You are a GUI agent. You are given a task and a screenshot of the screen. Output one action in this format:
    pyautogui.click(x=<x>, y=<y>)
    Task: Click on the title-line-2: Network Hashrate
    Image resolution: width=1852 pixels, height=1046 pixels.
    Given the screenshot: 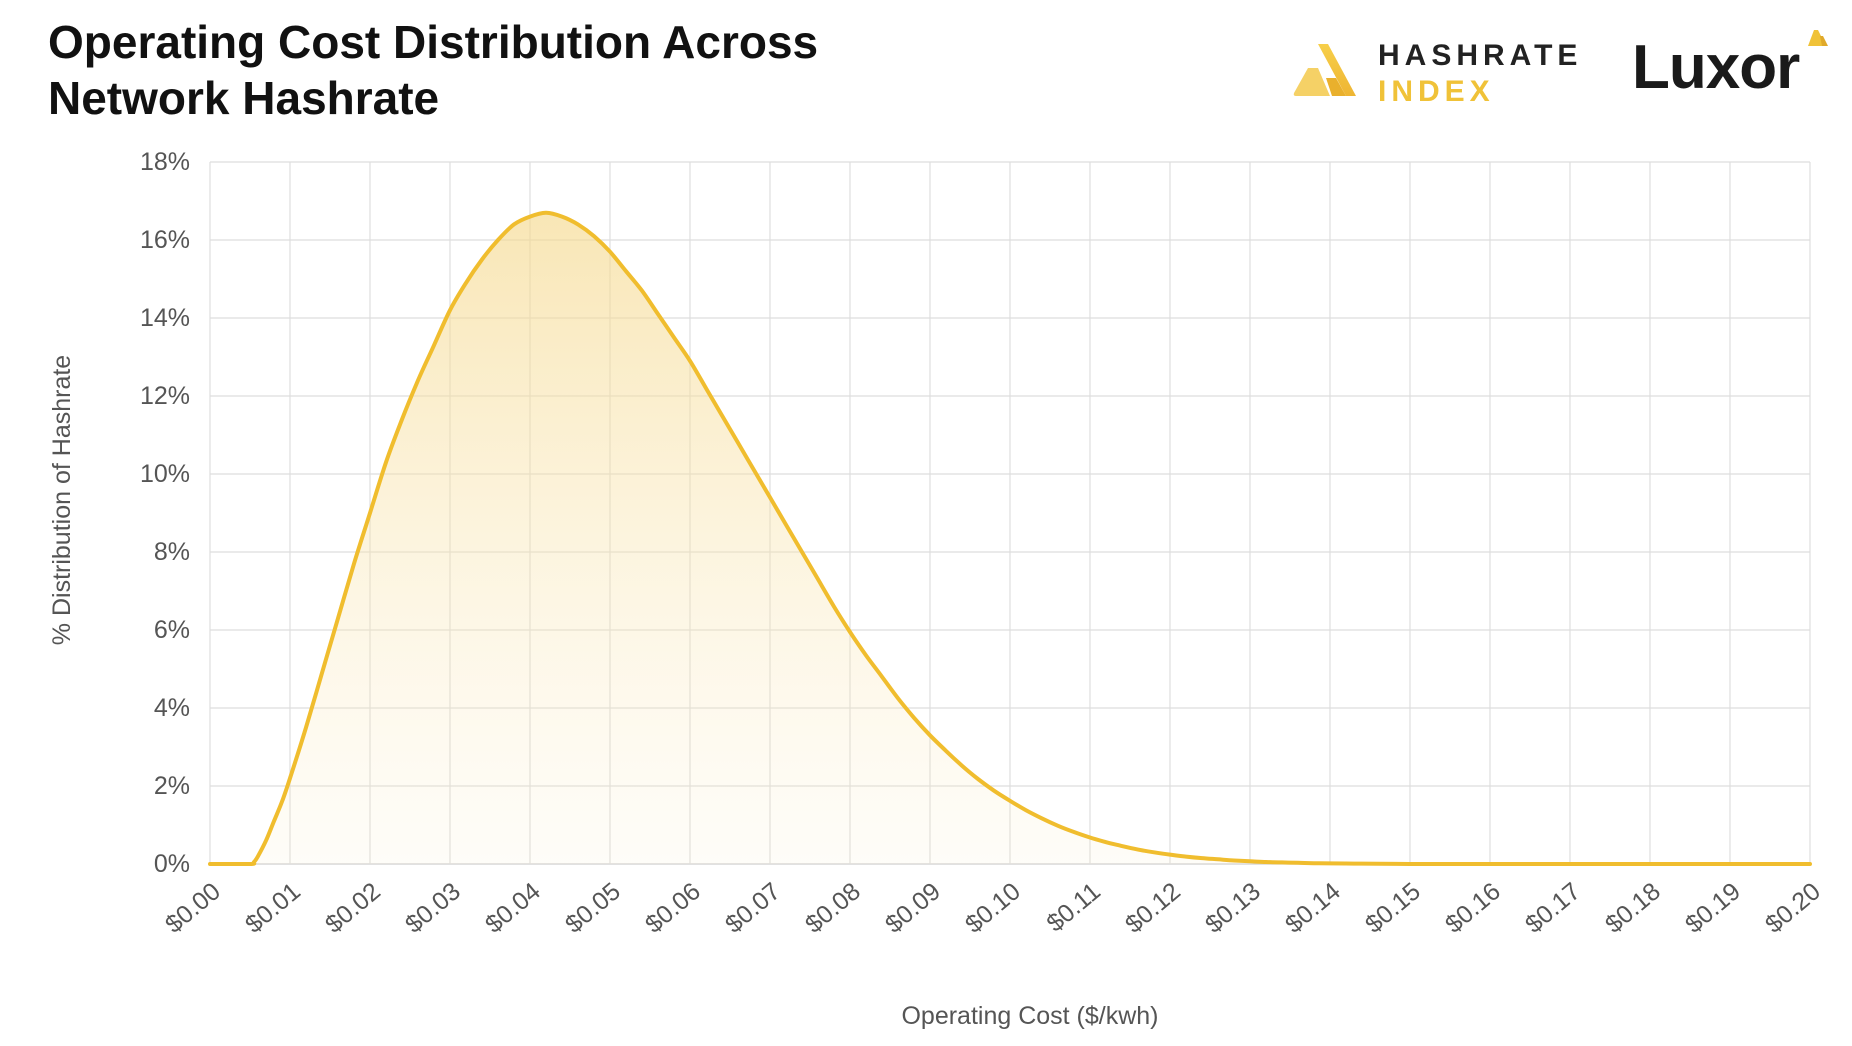 What is the action you would take?
    pyautogui.click(x=244, y=98)
    